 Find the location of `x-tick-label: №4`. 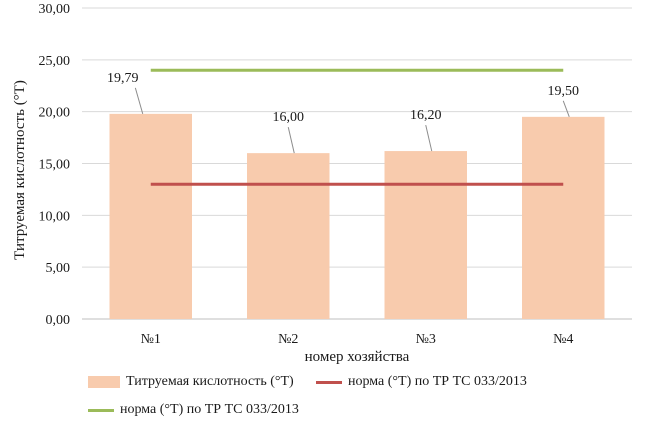

x-tick-label: №4 is located at coordinates (563, 339).